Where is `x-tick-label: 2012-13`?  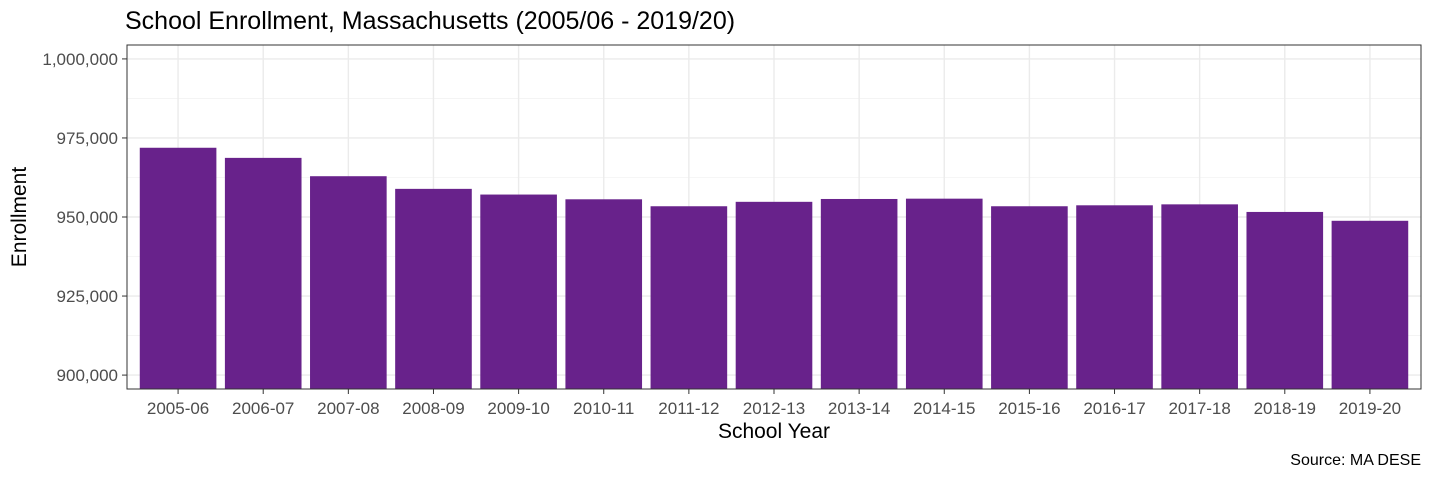
x-tick-label: 2012-13 is located at coordinates (774, 408).